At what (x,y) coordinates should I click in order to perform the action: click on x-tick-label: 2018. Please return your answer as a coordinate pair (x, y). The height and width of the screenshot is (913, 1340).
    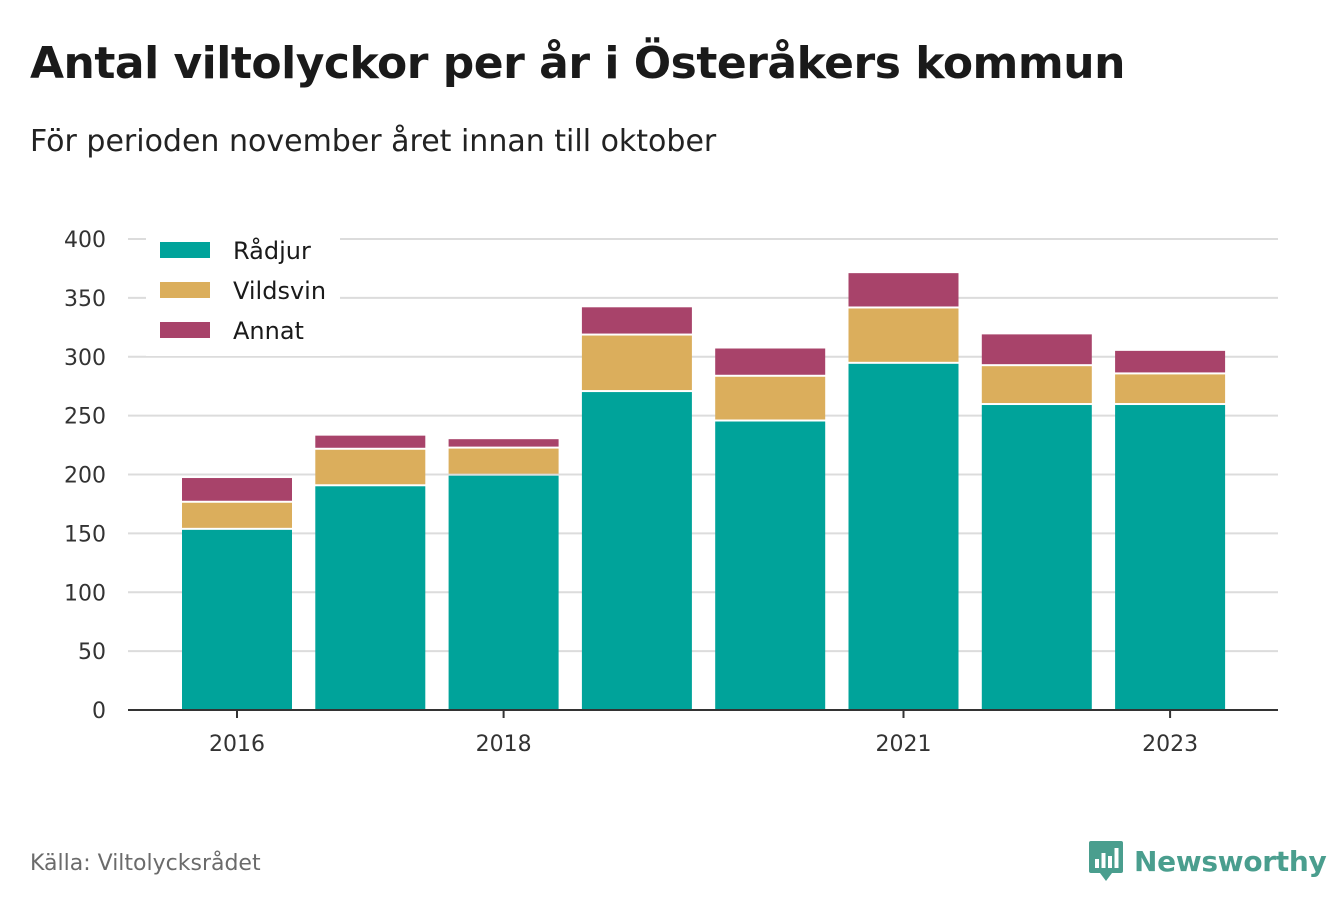
    Looking at the image, I should click on (504, 744).